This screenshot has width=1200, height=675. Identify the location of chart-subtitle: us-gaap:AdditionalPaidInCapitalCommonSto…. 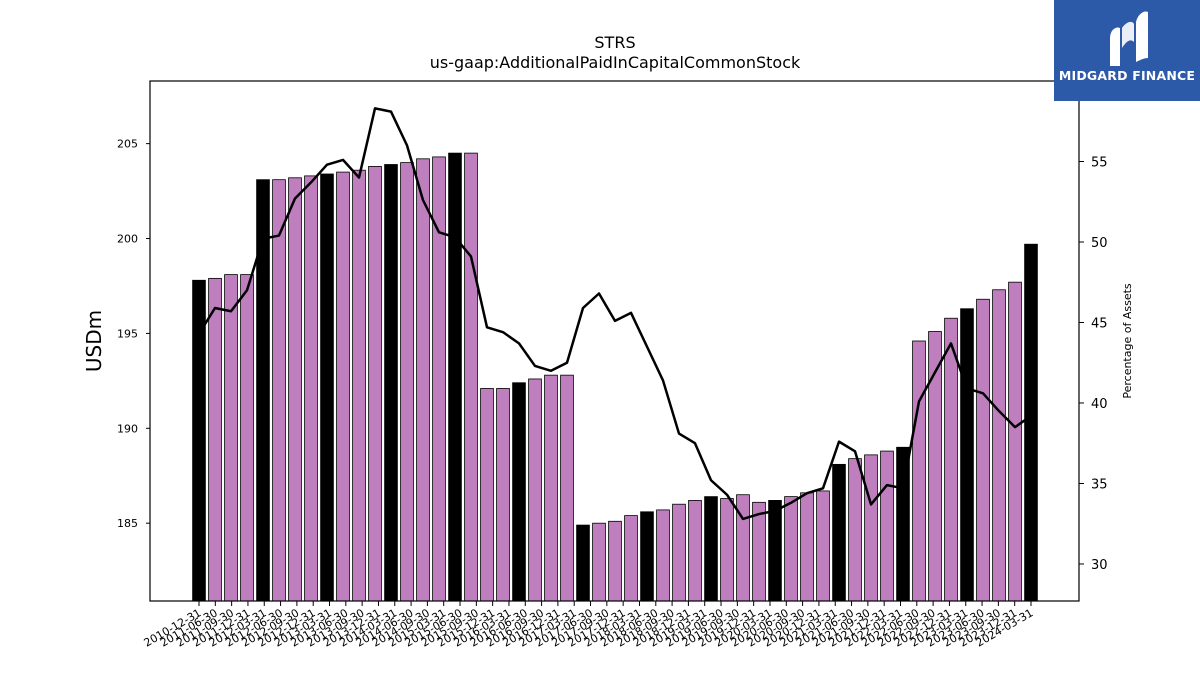
(615, 62).